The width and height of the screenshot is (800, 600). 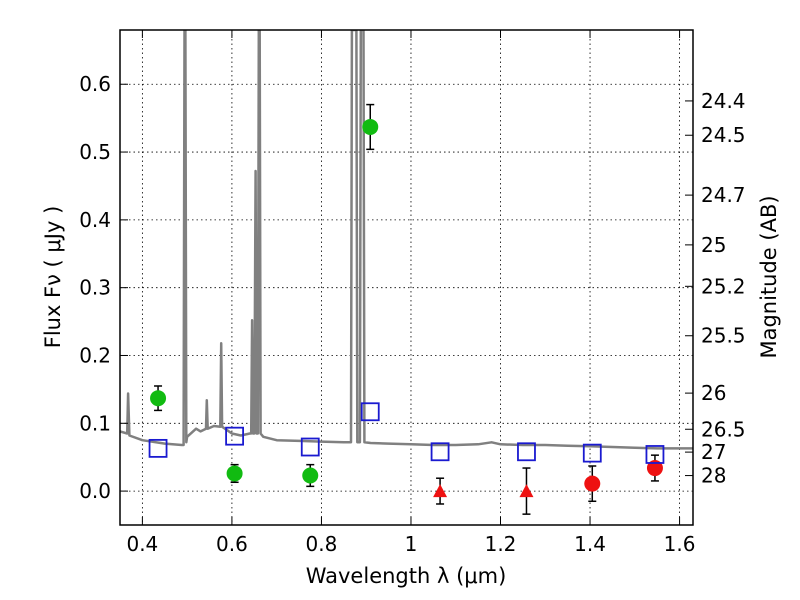 I want to click on right-tick-label: 24.4, so click(x=723, y=101).